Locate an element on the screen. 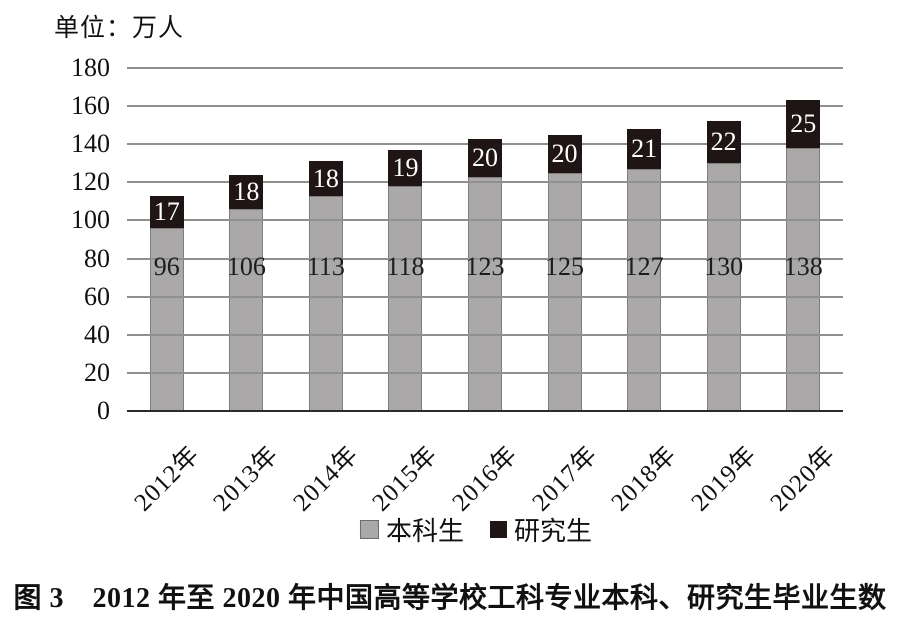  y-tick-label-40: 40 is located at coordinates (97, 334).